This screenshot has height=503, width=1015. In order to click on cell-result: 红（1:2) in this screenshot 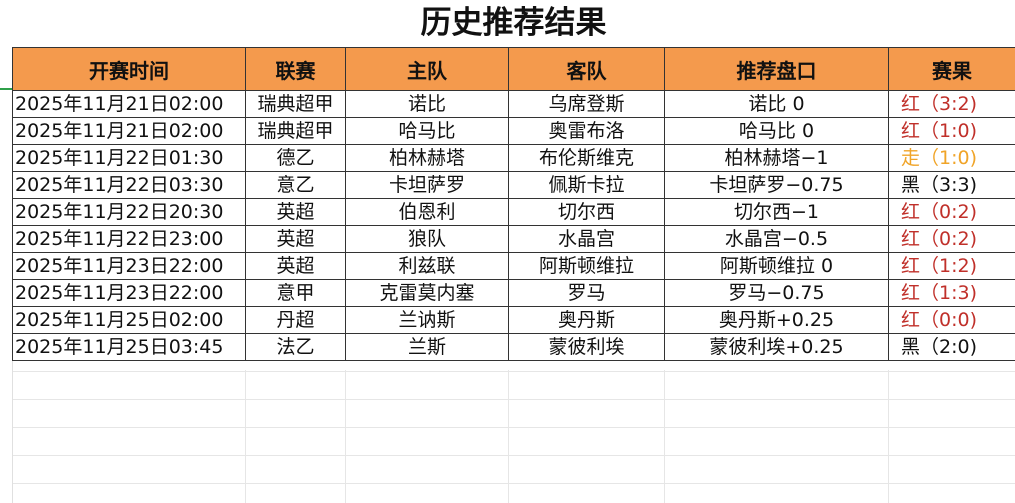, I will do `click(951, 266)`.